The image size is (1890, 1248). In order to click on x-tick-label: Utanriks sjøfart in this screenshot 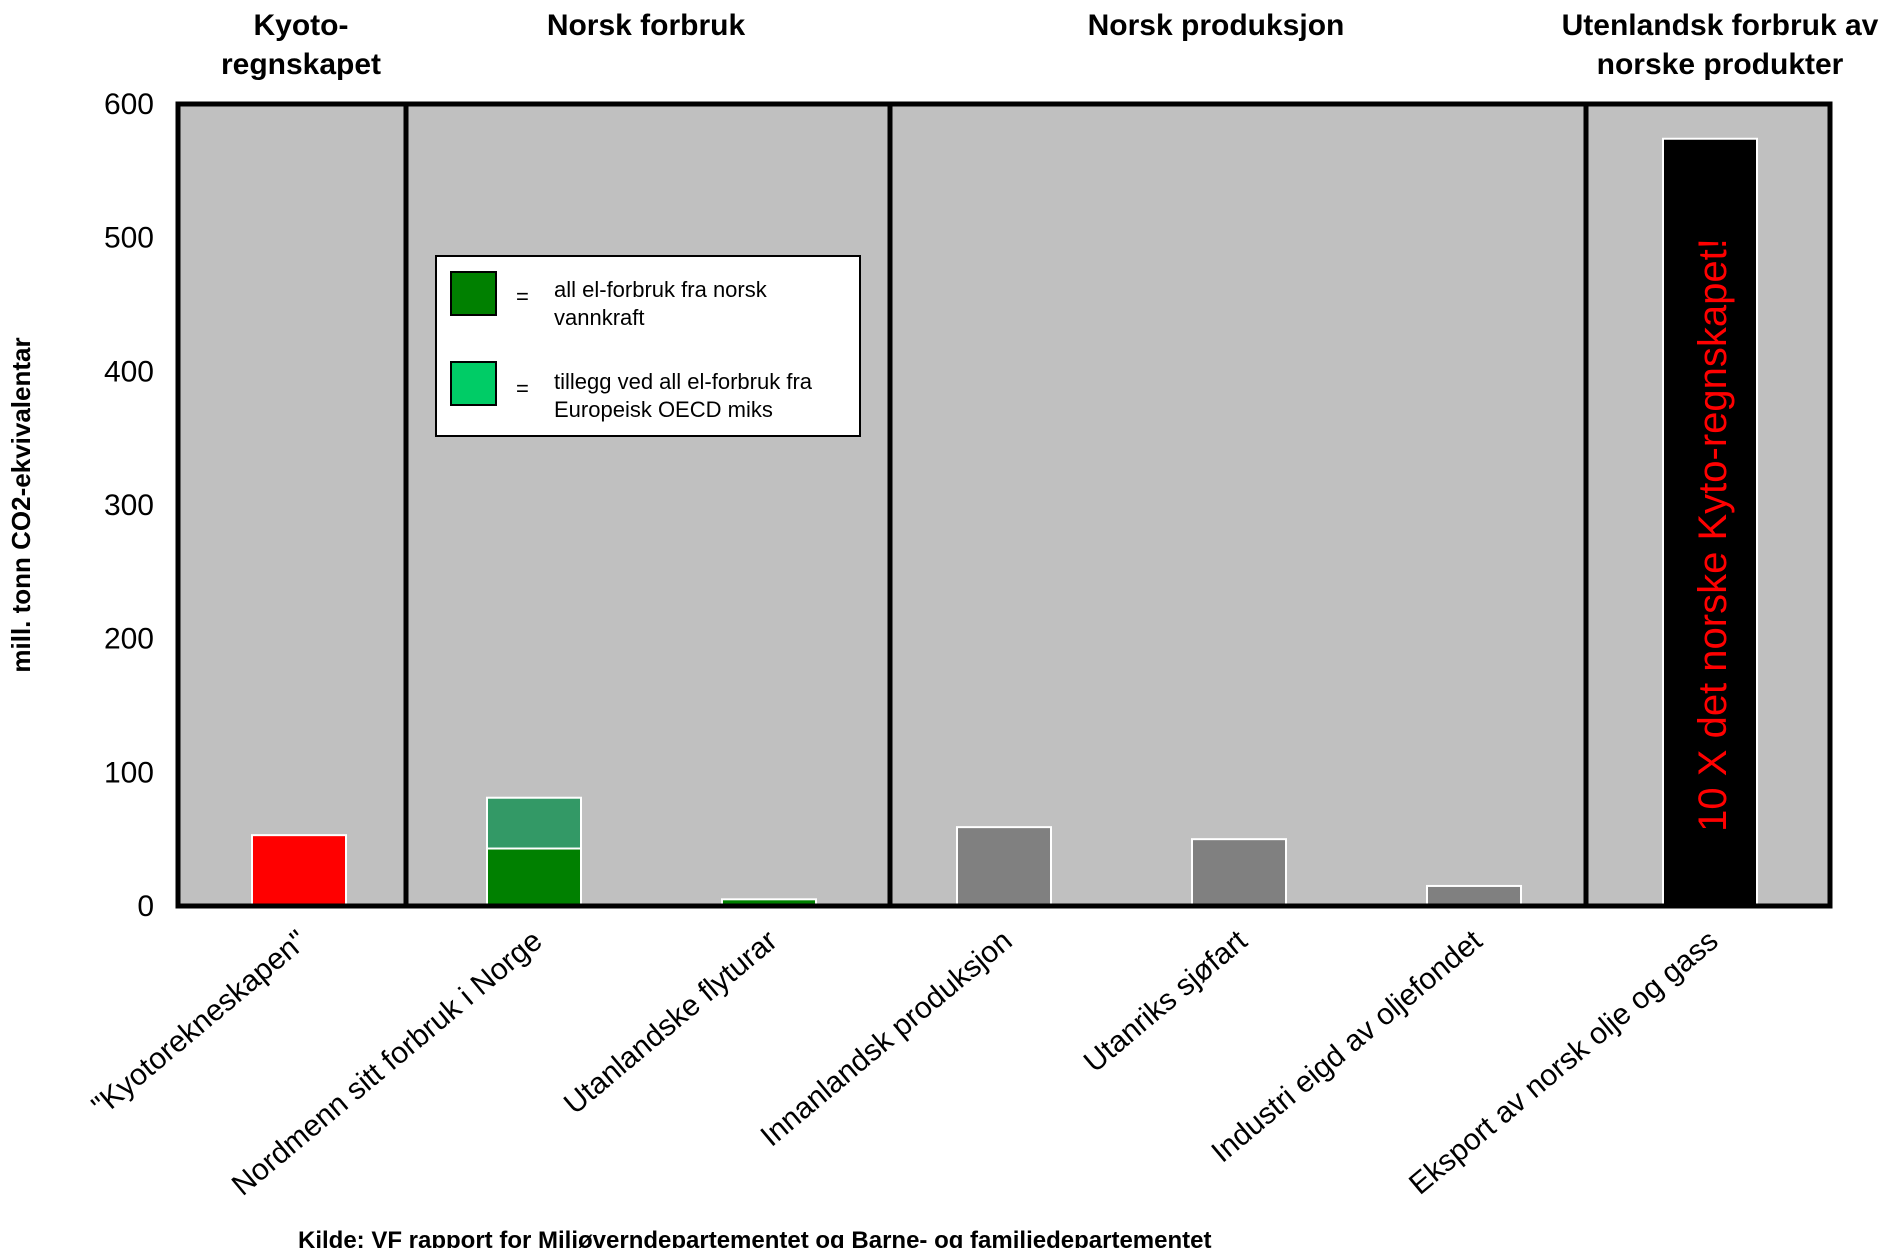, I will do `click(1166, 1001)`.